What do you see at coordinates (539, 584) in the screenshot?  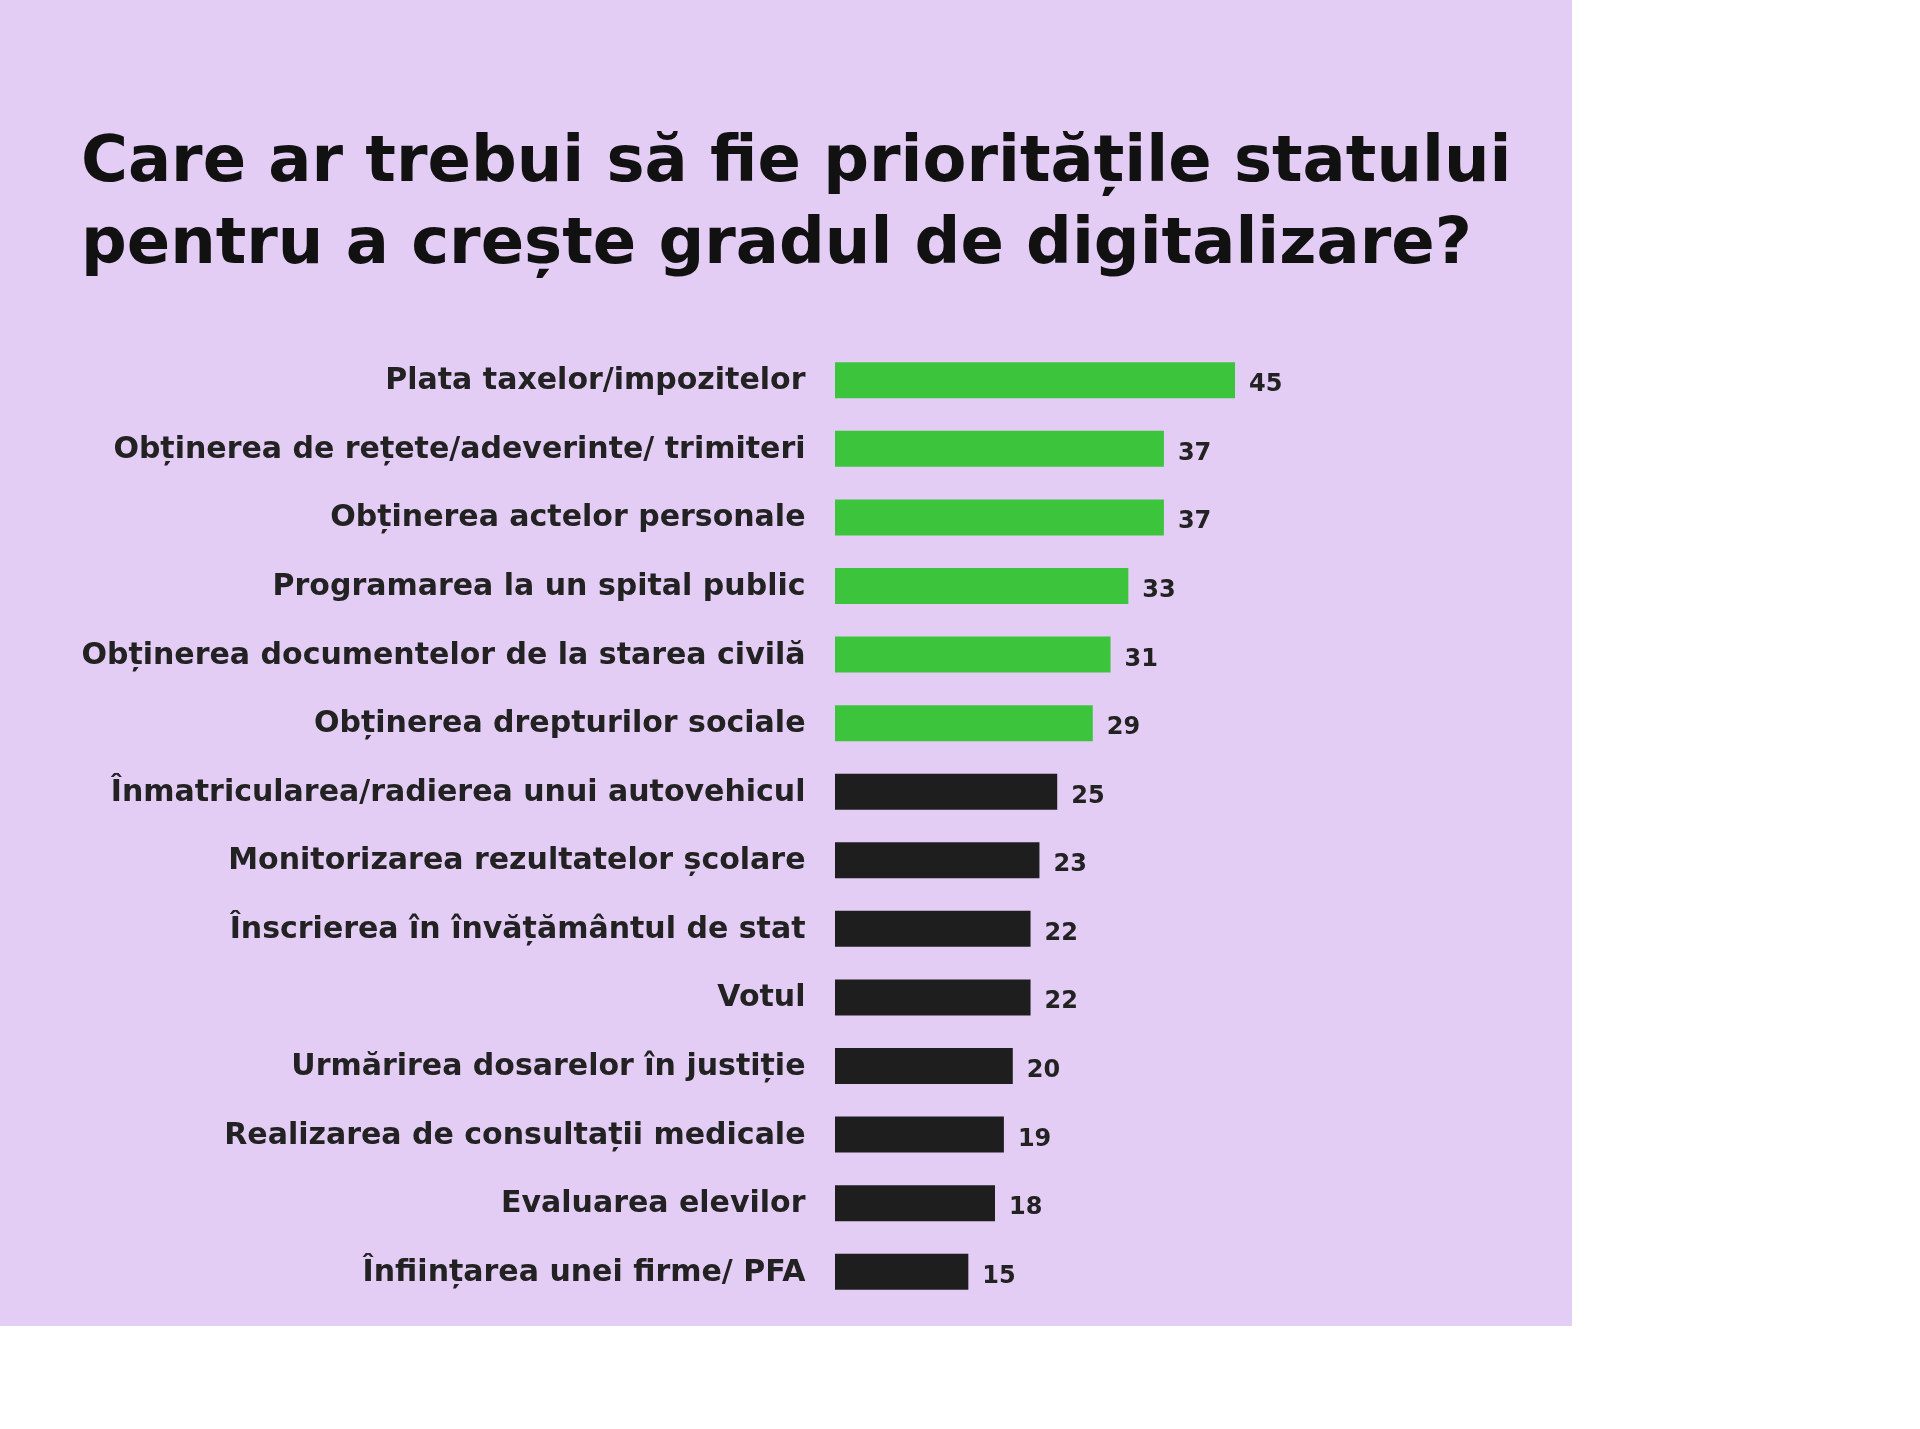 I see `y-tick-label: Programarea la un spital public` at bounding box center [539, 584].